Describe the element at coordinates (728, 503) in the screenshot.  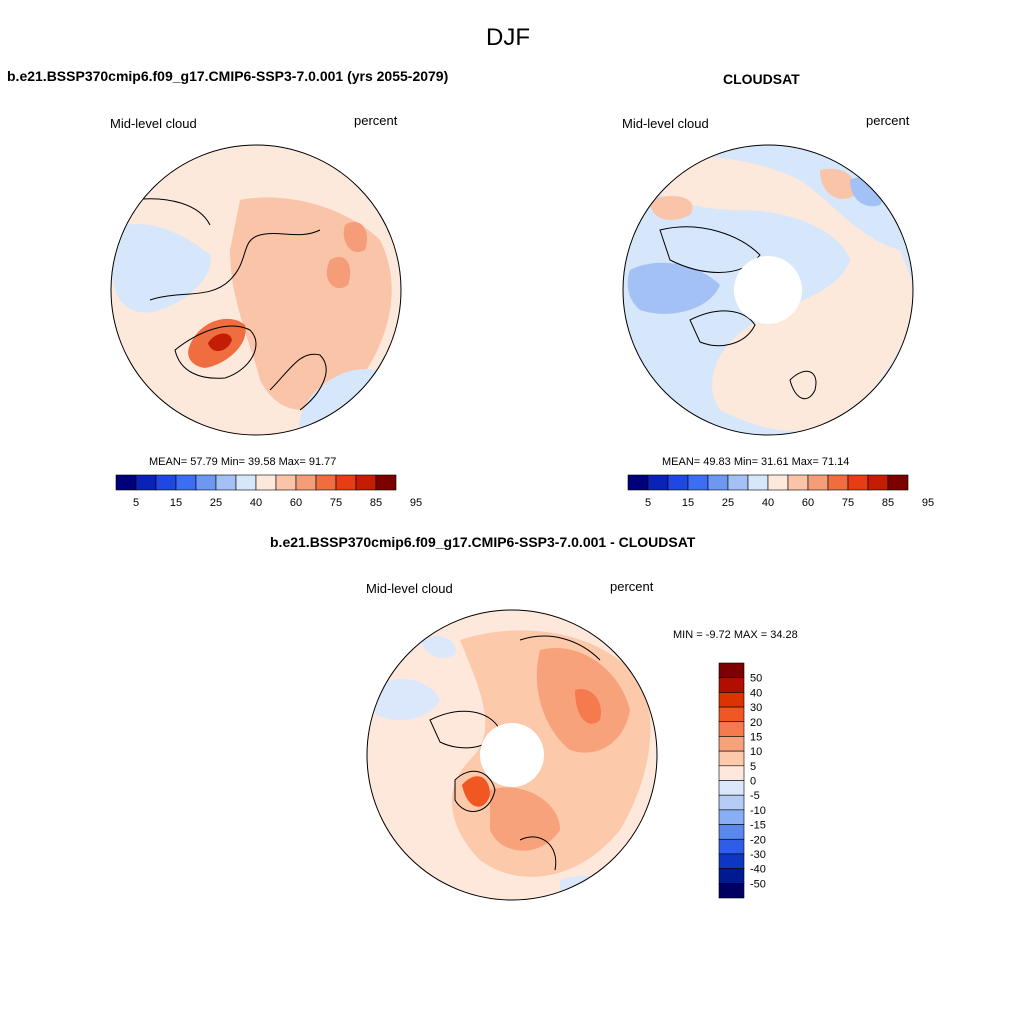
I see `obs-colorbar-tick-label: 25` at that location.